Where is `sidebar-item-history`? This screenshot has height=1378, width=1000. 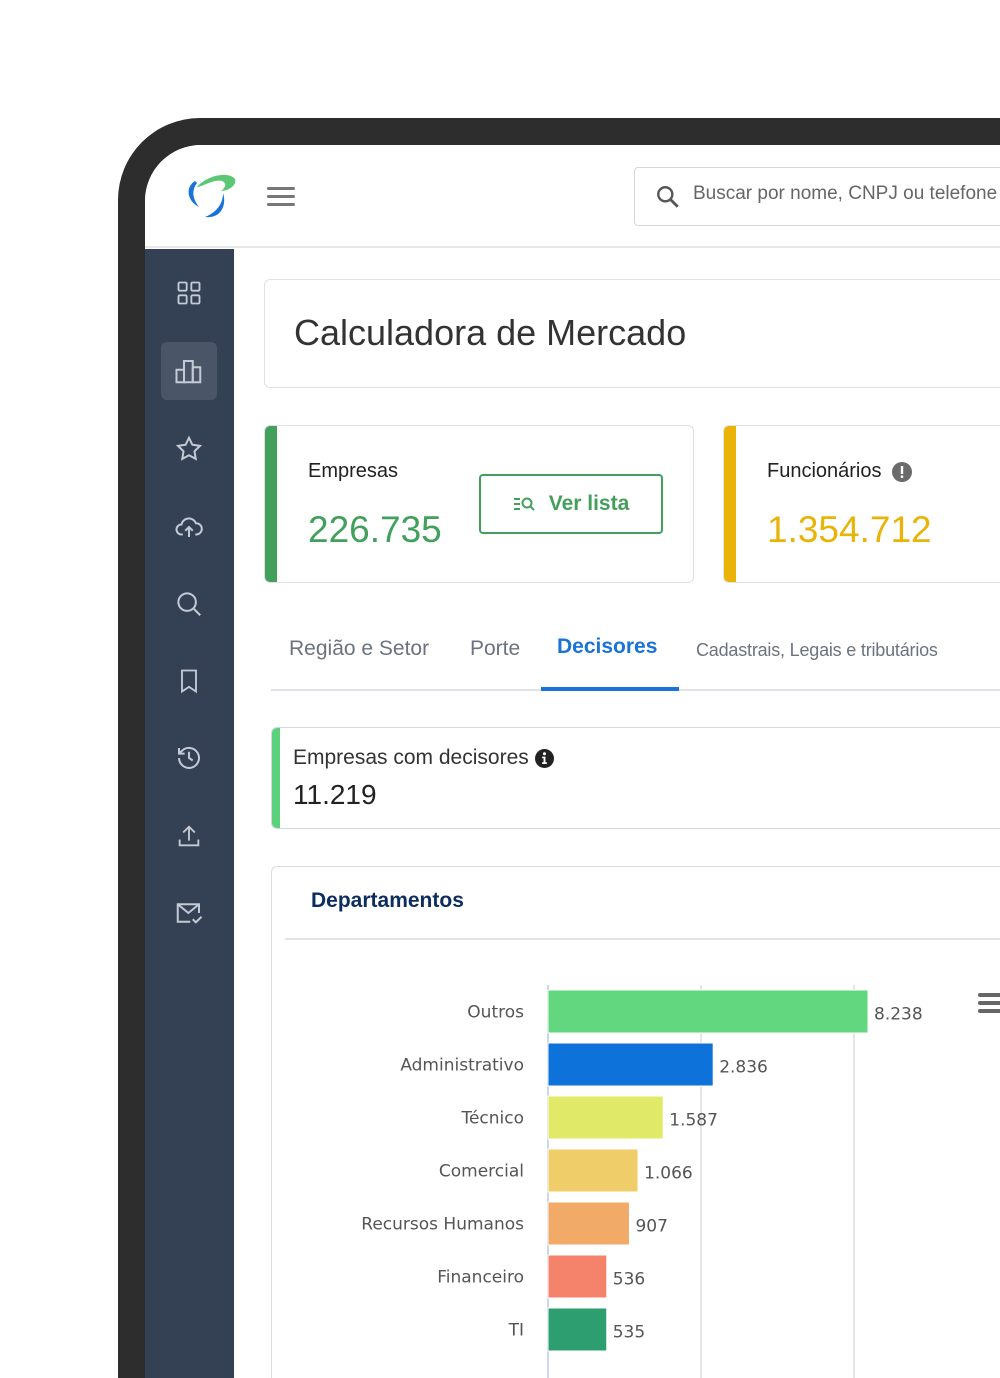
sidebar-item-history is located at coordinates (189, 758).